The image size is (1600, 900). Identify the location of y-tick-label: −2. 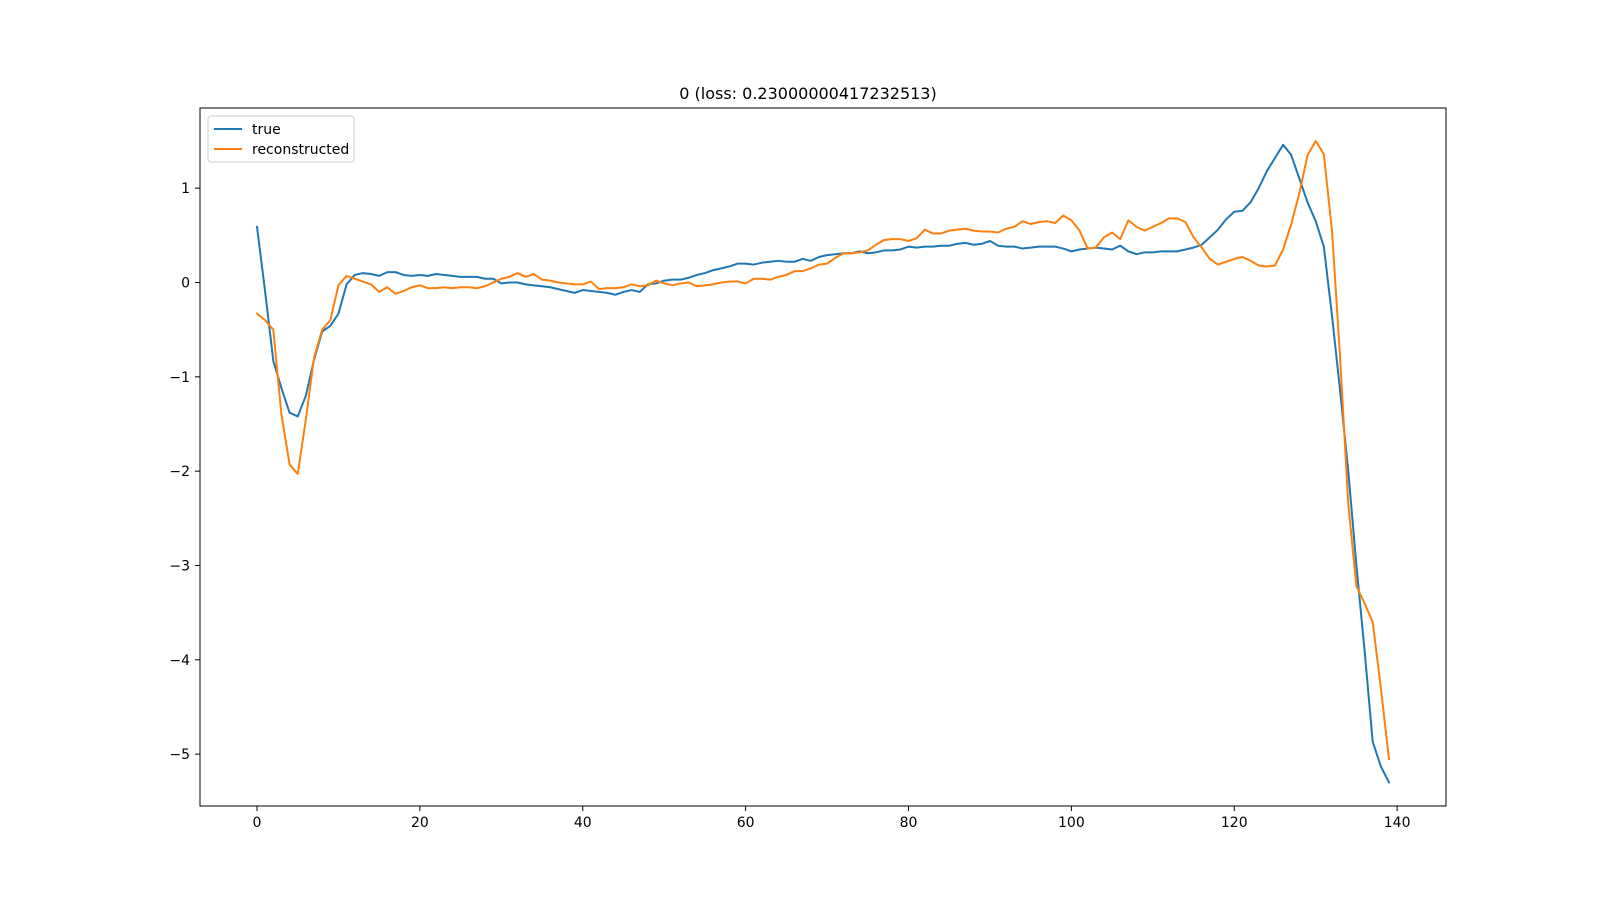
(179, 472).